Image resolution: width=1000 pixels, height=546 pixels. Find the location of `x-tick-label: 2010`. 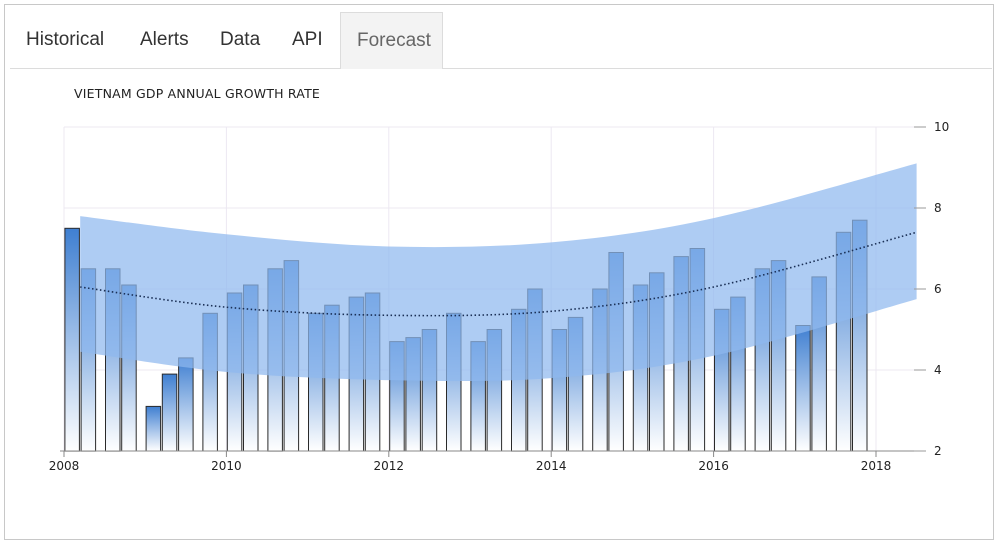

x-tick-label: 2010 is located at coordinates (226, 466).